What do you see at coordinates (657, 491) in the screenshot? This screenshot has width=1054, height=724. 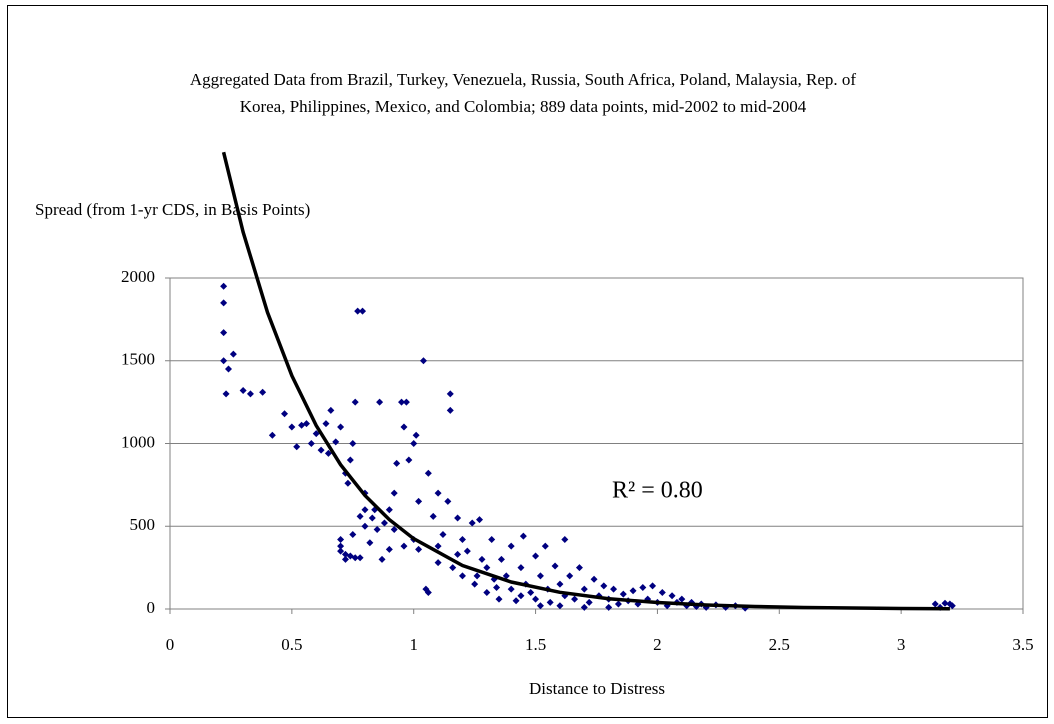 I see `annotation: R² = 0.80` at bounding box center [657, 491].